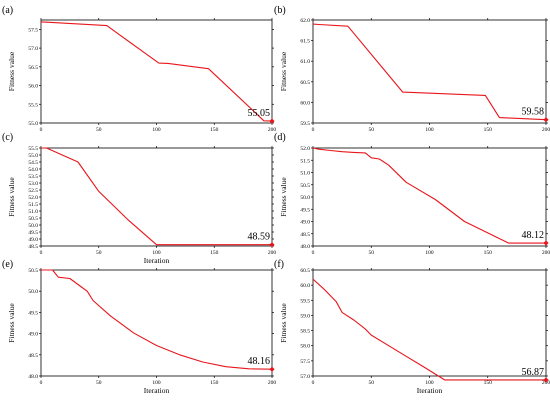  Describe the element at coordinates (305, 301) in the screenshot. I see `panel-f-ytick-label: 59.5` at that location.